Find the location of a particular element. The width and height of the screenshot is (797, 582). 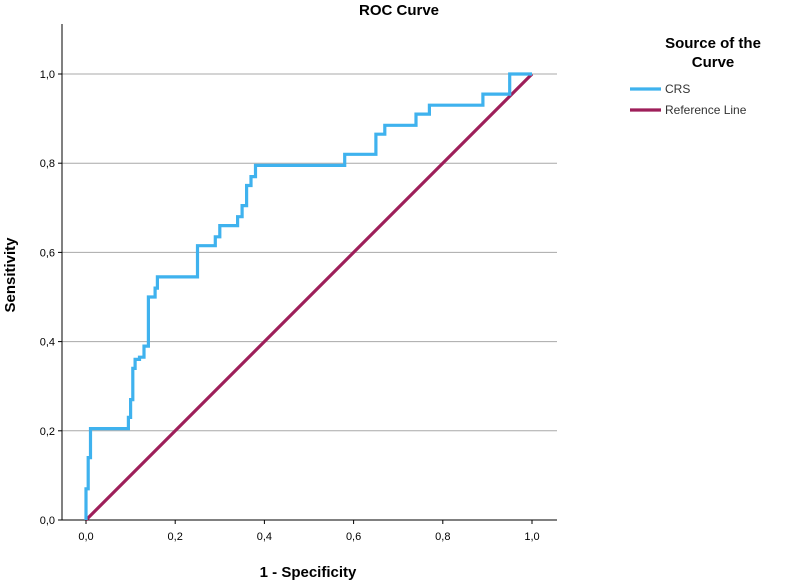

y-tick-label: 1,0 is located at coordinates (47, 75).